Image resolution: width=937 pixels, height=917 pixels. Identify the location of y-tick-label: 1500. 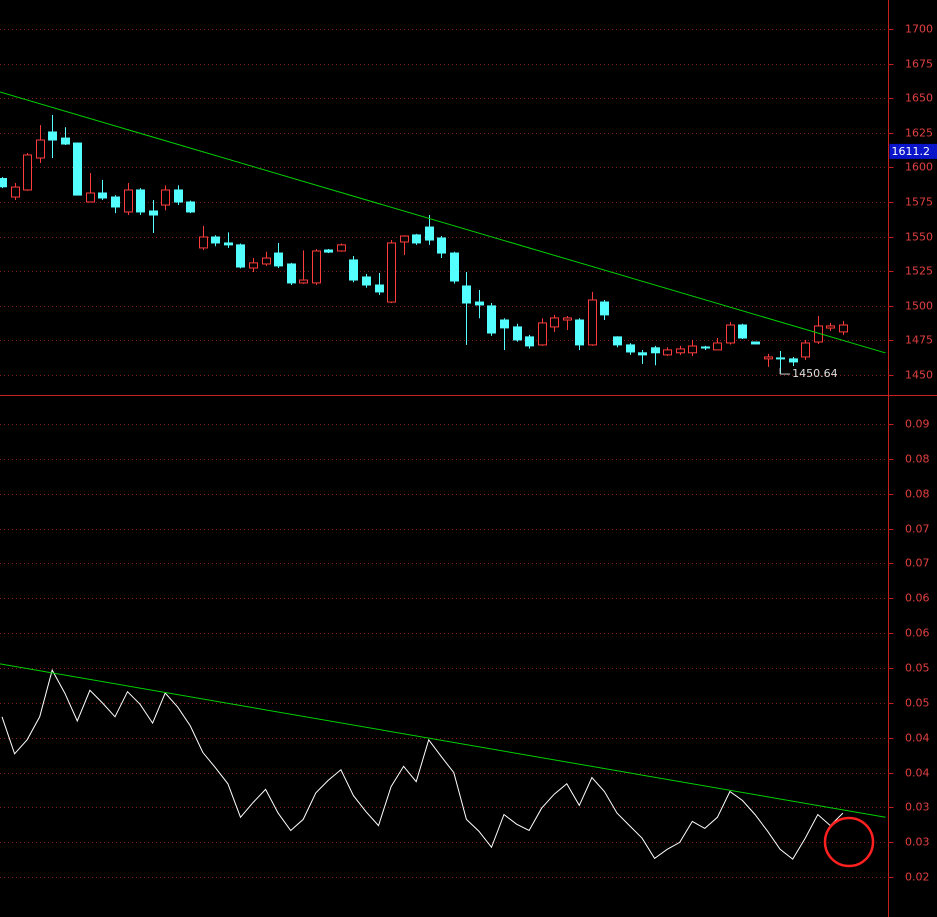
(919, 306).